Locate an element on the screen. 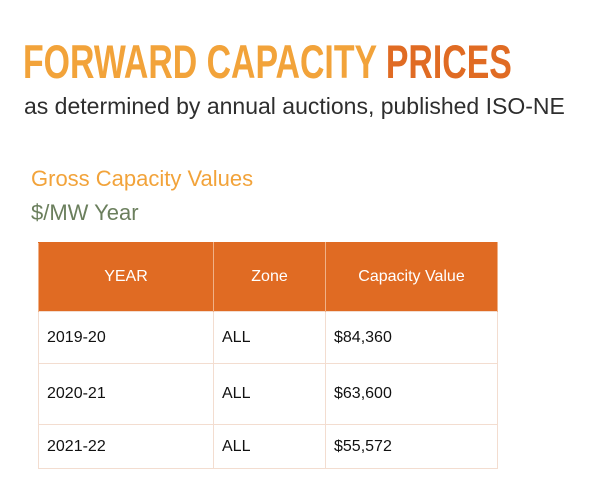  table-cell-year: 2020-21 is located at coordinates (126, 394).